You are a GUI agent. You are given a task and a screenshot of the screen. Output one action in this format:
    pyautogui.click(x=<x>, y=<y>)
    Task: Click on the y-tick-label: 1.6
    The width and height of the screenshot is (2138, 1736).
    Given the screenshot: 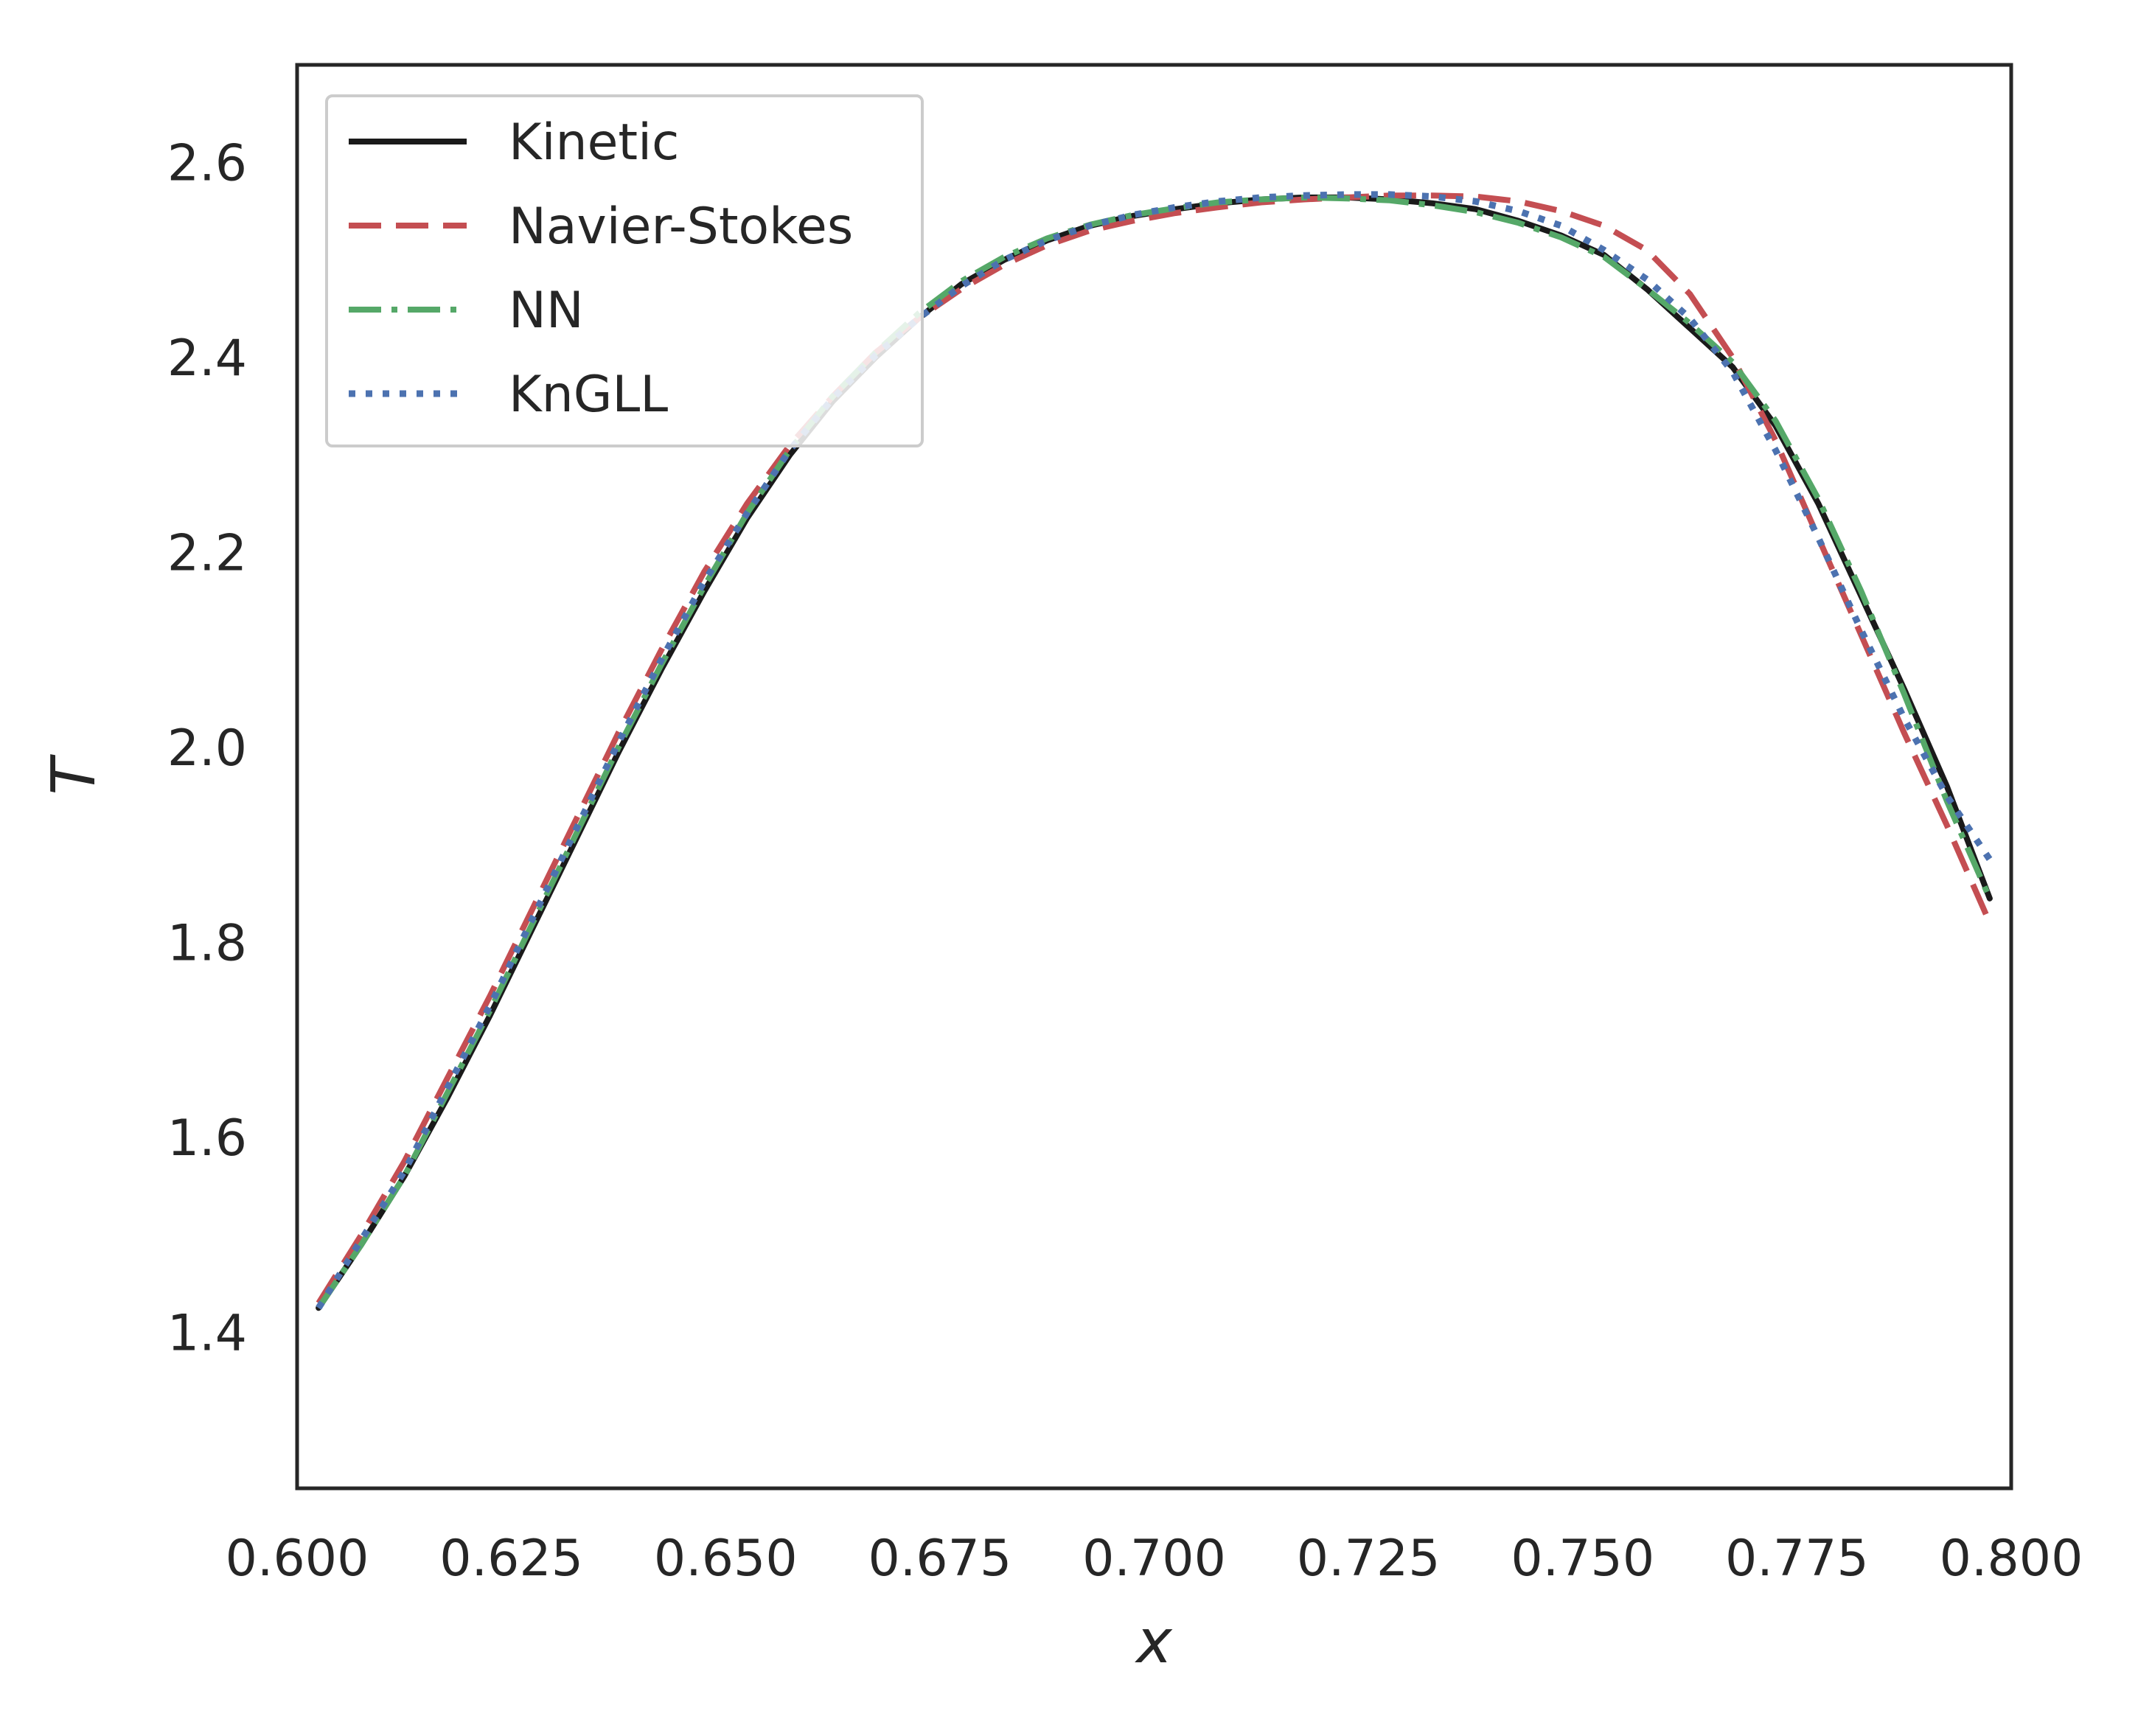 What is the action you would take?
    pyautogui.click(x=207, y=1138)
    